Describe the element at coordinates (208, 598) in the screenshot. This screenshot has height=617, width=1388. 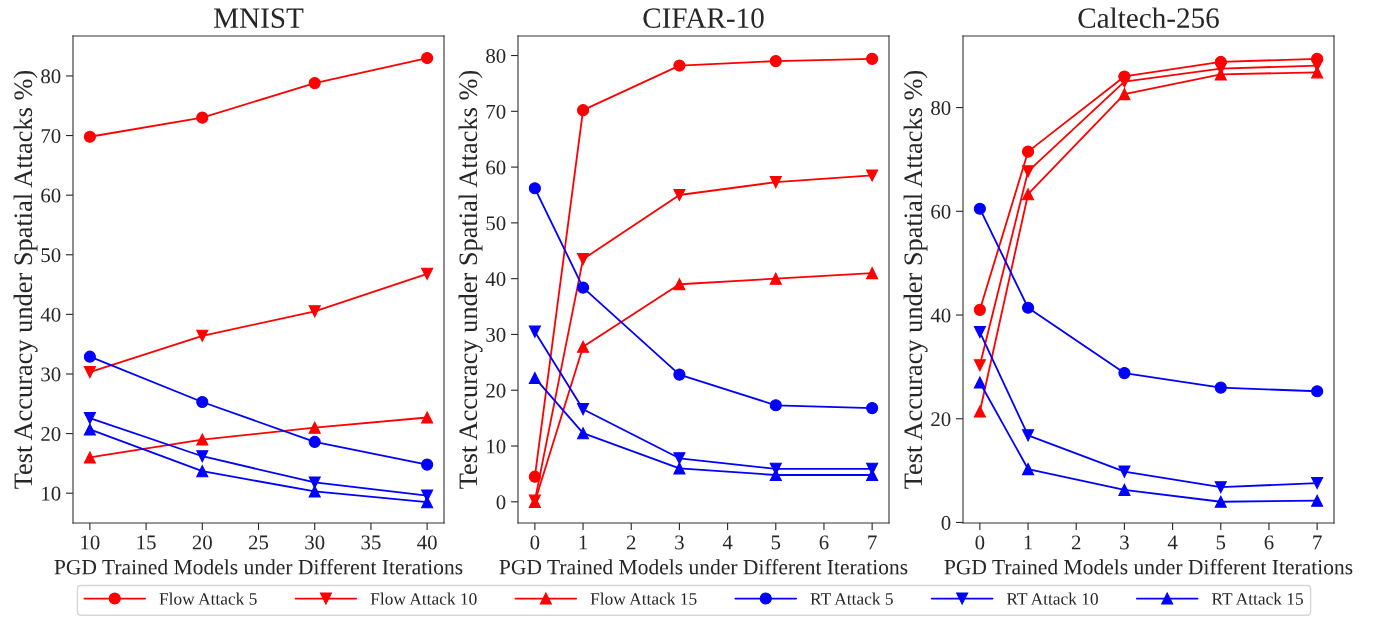
I see `legend-label: Flow Attack 5` at that location.